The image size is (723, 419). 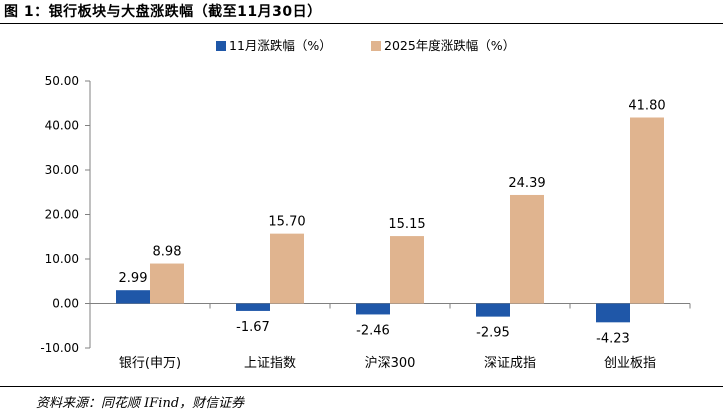 I want to click on y-tick-label: 20.00, so click(x=62, y=215).